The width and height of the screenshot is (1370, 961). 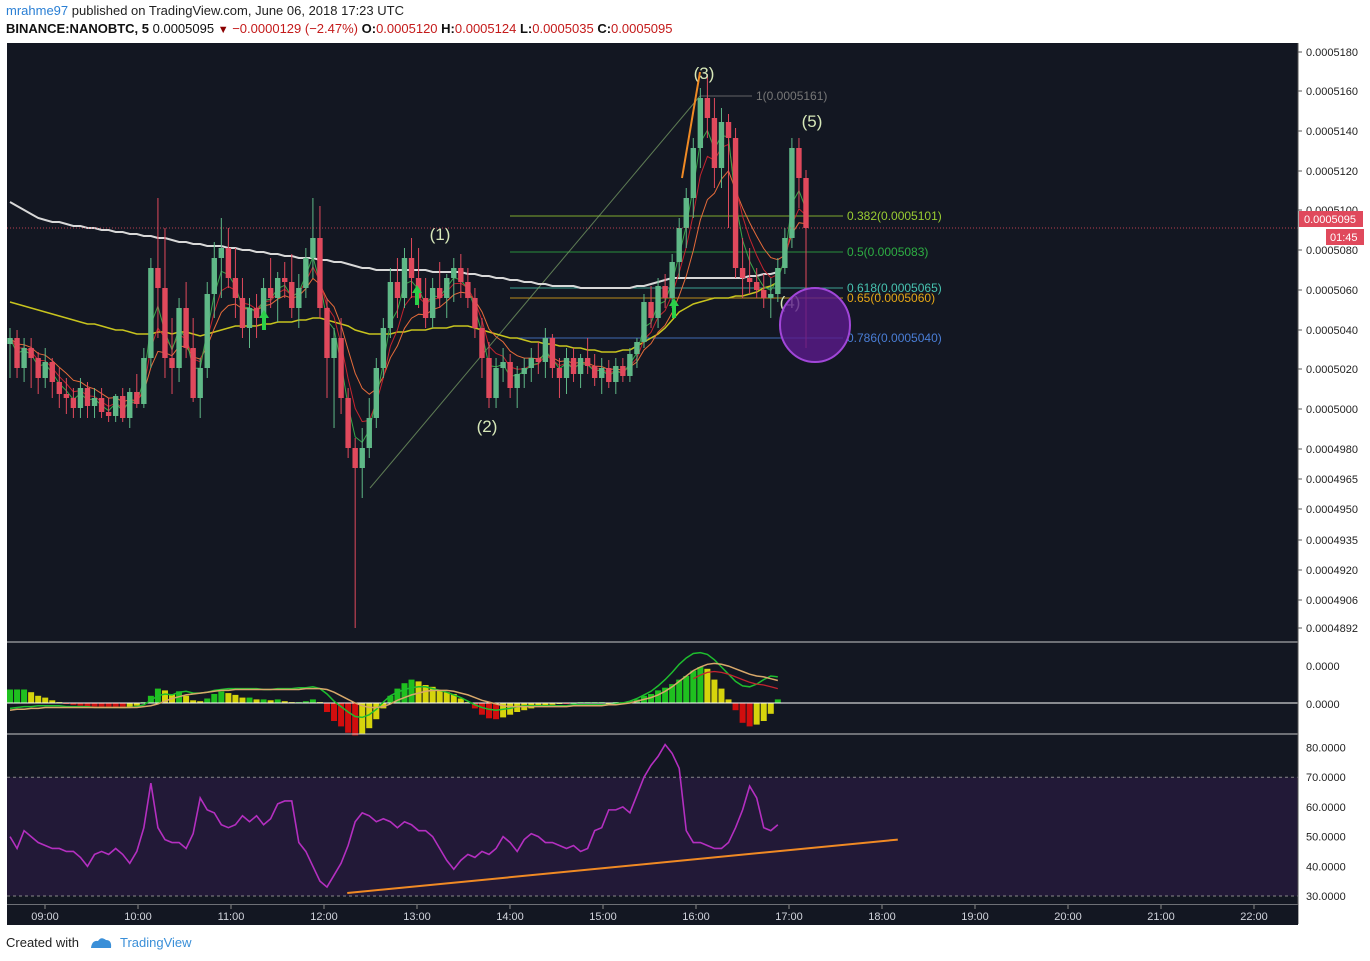 I want to click on countdown-tag, so click(x=1345, y=237).